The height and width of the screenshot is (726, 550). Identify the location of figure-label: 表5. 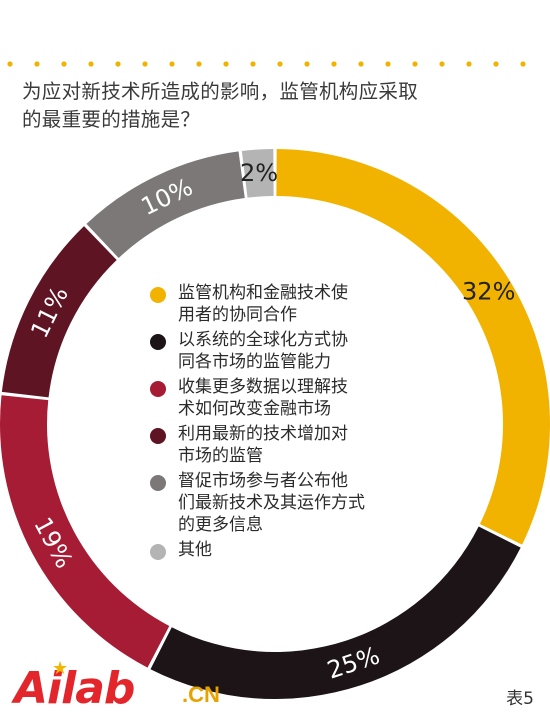
(520, 699).